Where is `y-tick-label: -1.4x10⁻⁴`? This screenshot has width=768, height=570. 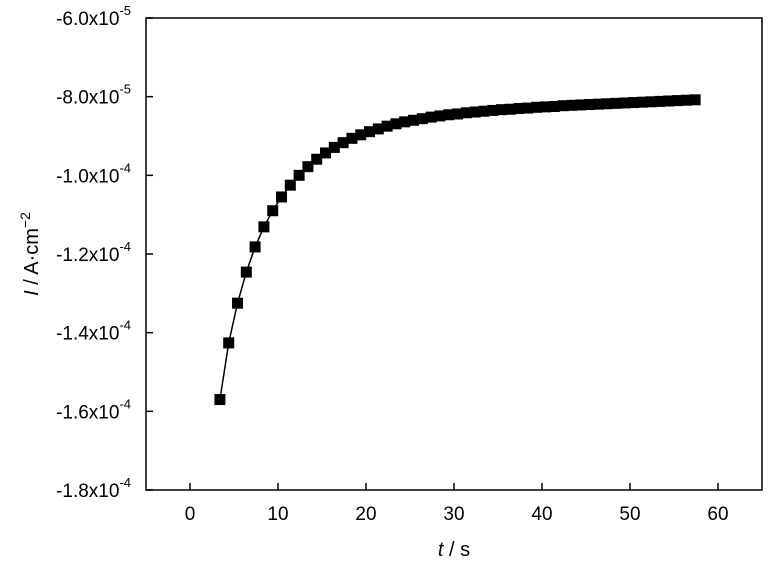 y-tick-label: -1.4x10⁻⁴ is located at coordinates (93, 331).